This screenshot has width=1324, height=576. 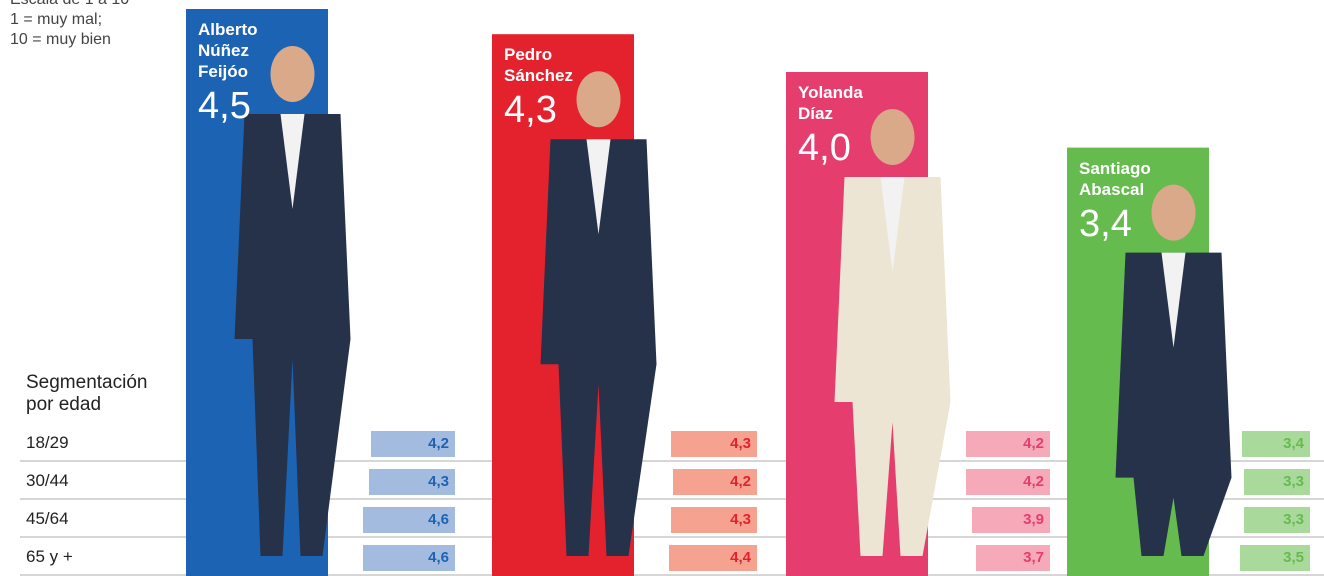 I want to click on candidate-name: Pedro Sánchez, so click(x=538, y=65).